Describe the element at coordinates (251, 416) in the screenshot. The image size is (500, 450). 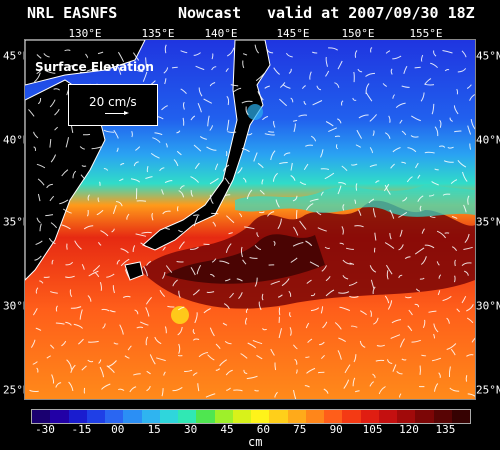
I see `colorbar` at that location.